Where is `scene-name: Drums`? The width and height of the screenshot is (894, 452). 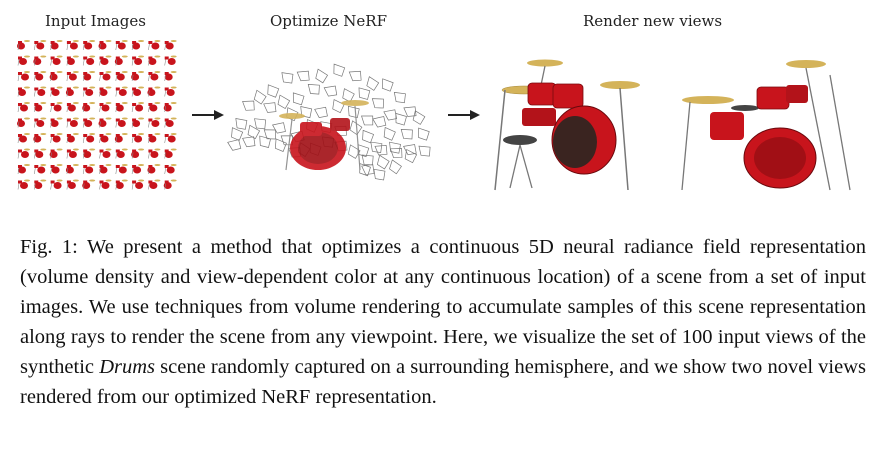 scene-name: Drums is located at coordinates (127, 367).